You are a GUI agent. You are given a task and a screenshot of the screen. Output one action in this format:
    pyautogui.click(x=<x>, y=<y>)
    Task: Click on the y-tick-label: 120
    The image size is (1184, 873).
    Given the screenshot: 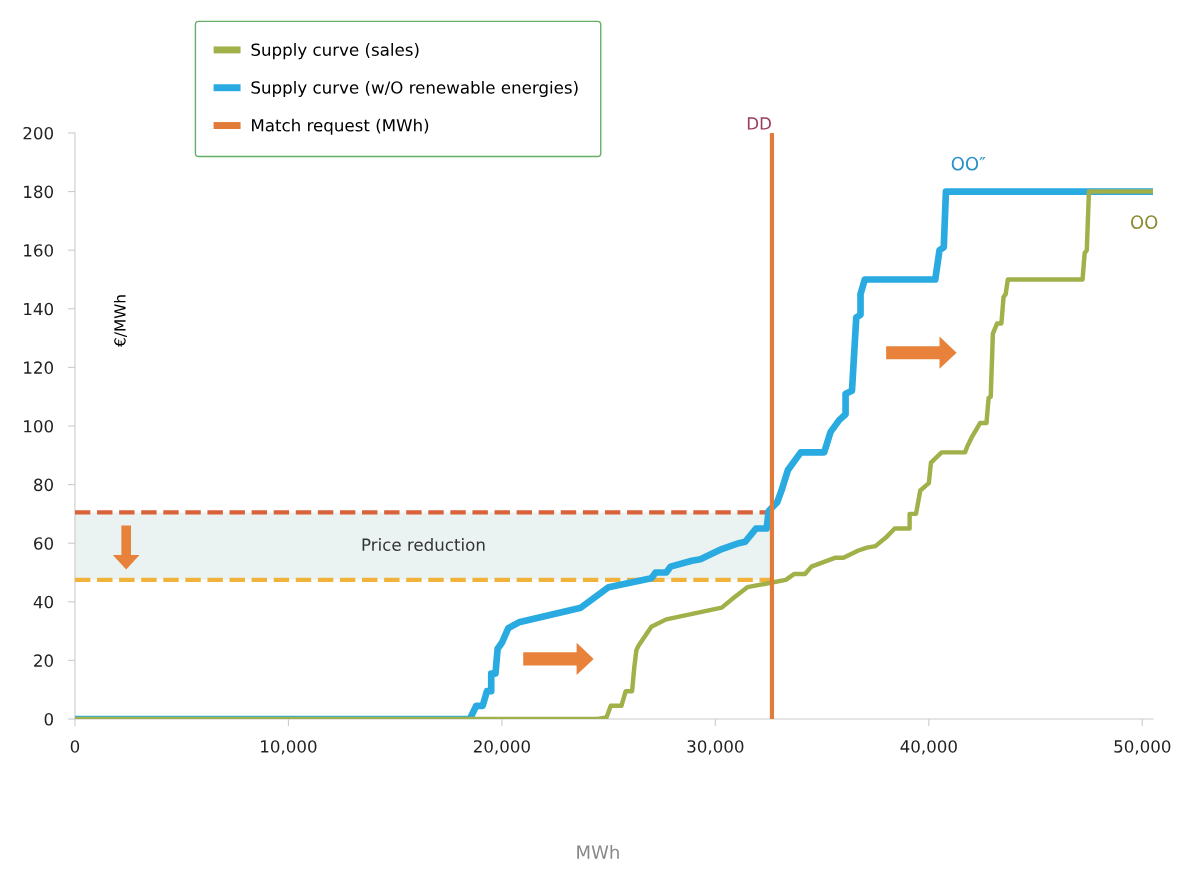 What is the action you would take?
    pyautogui.click(x=39, y=367)
    